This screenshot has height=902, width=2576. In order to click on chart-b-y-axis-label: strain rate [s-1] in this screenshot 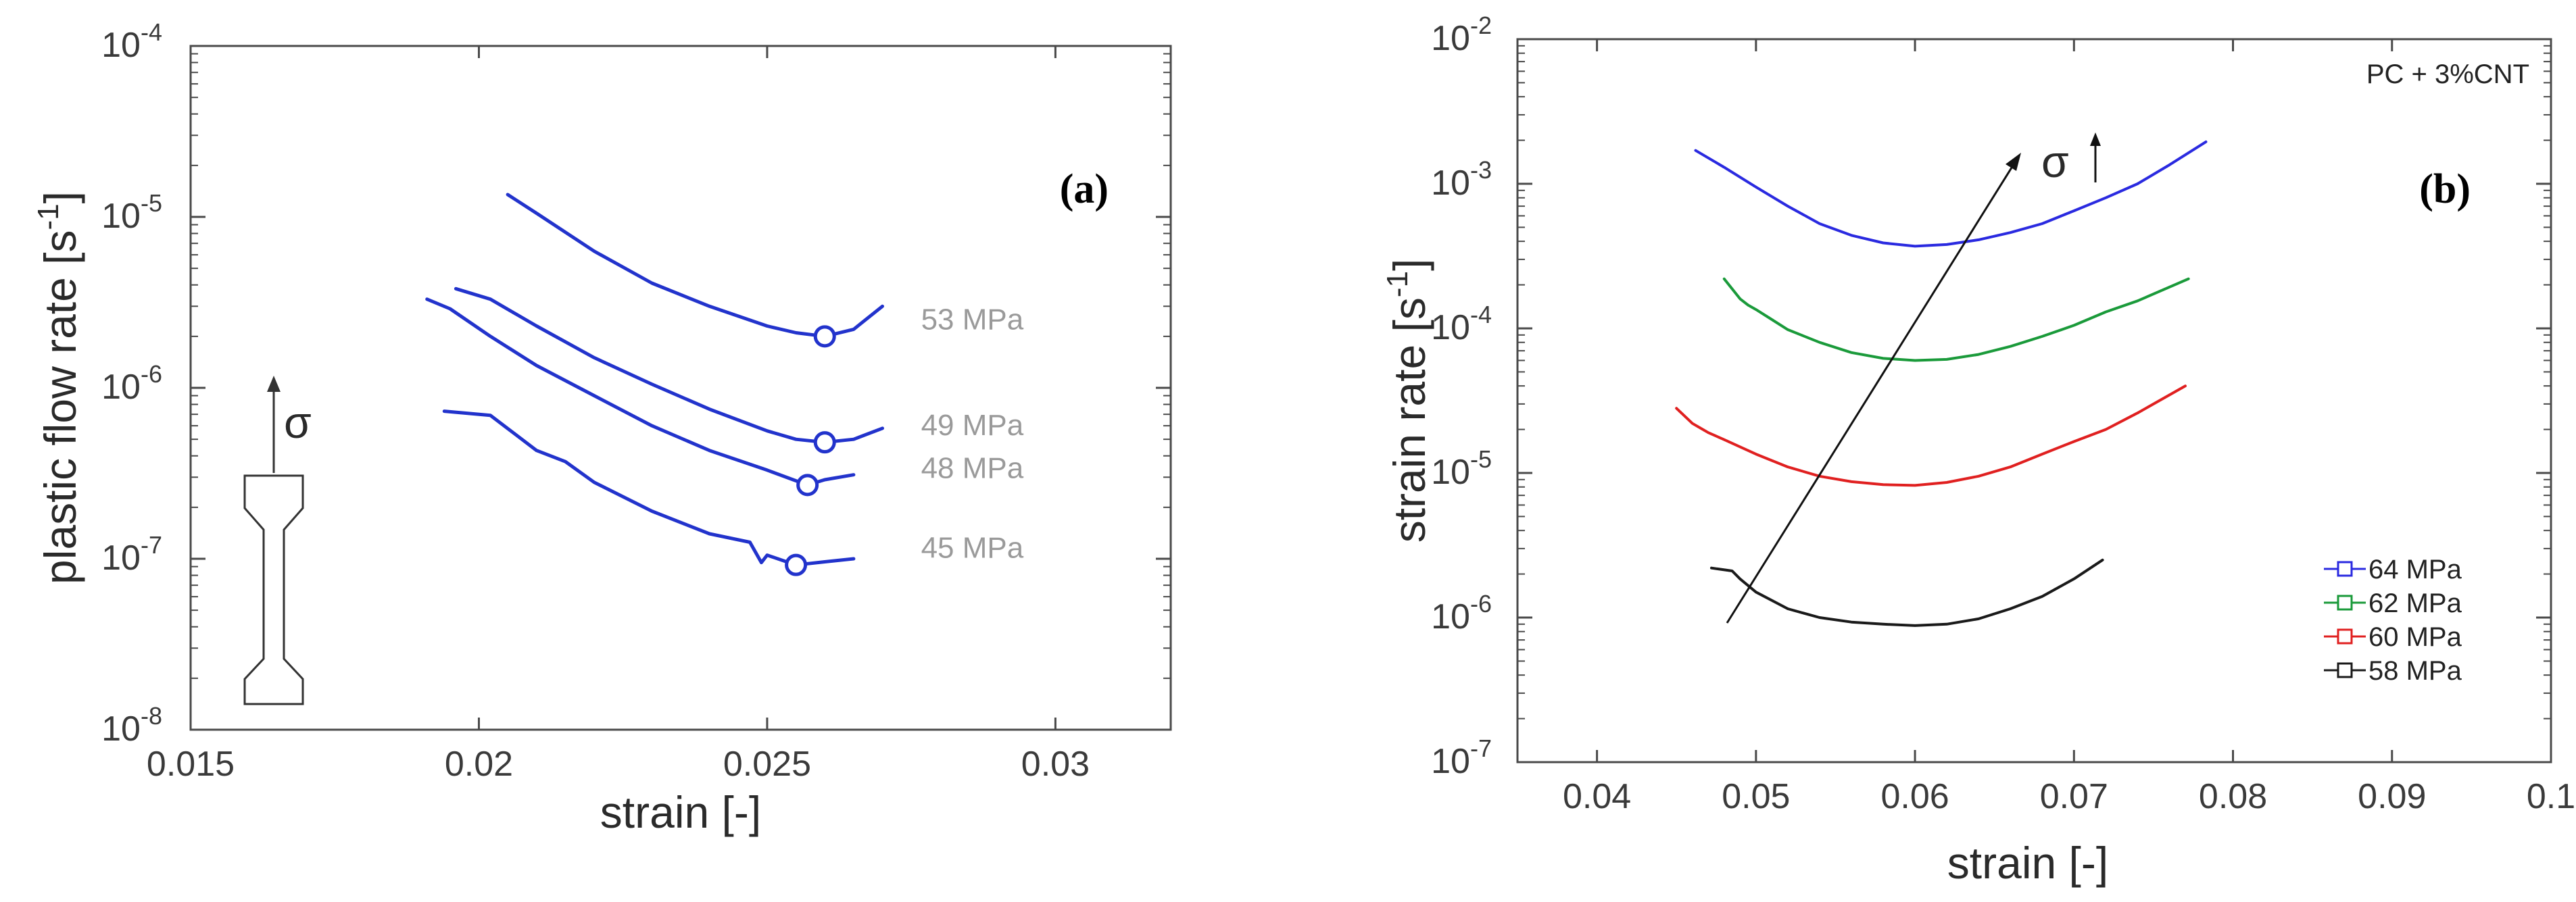, I will do `click(1408, 401)`.